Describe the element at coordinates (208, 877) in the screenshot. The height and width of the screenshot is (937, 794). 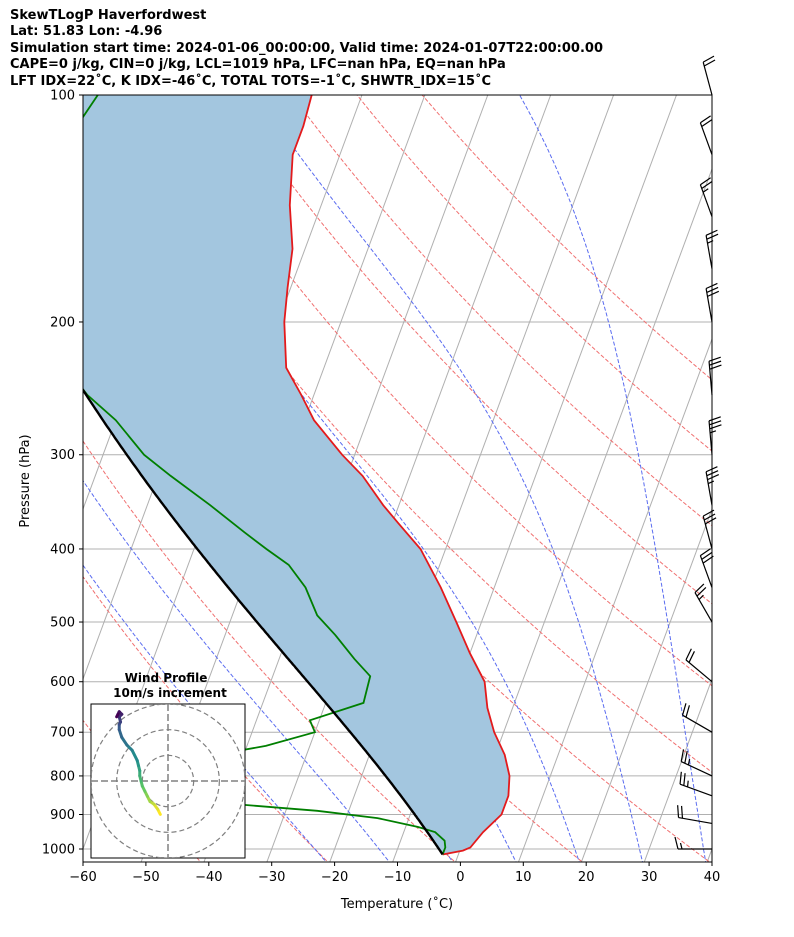
I see `x-tick-label: −40` at that location.